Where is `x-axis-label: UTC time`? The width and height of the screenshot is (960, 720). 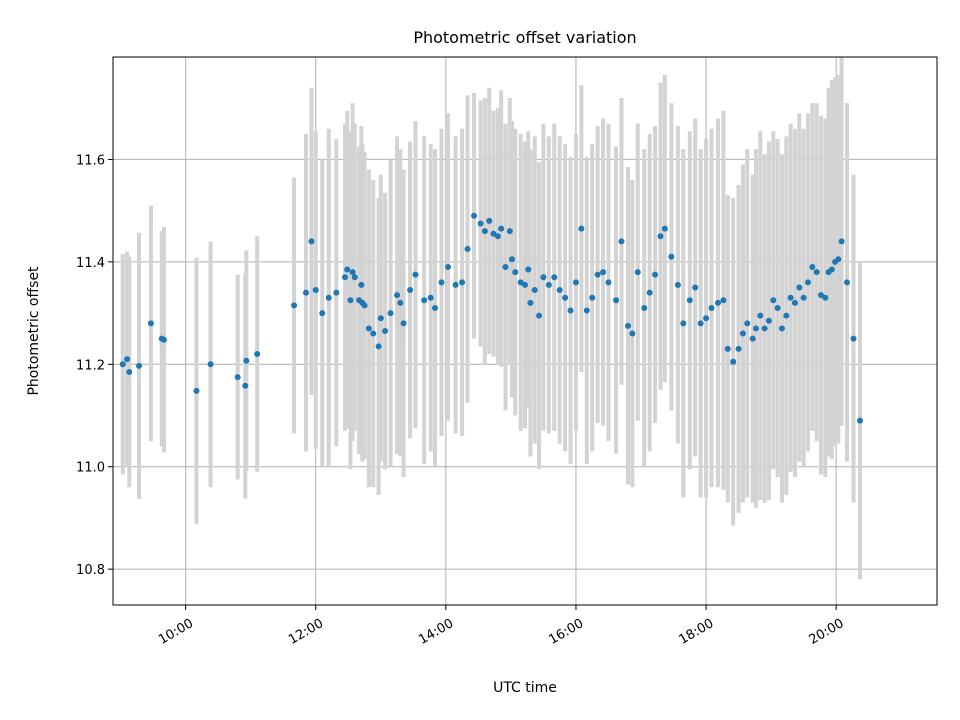 x-axis-label: UTC time is located at coordinates (525, 688).